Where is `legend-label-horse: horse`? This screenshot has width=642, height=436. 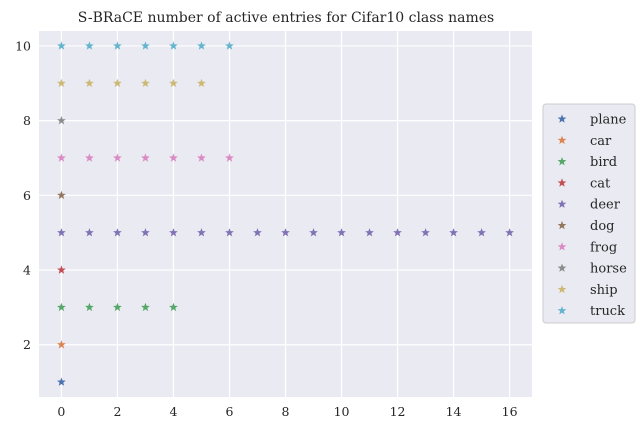
legend-label-horse: horse is located at coordinates (608, 269).